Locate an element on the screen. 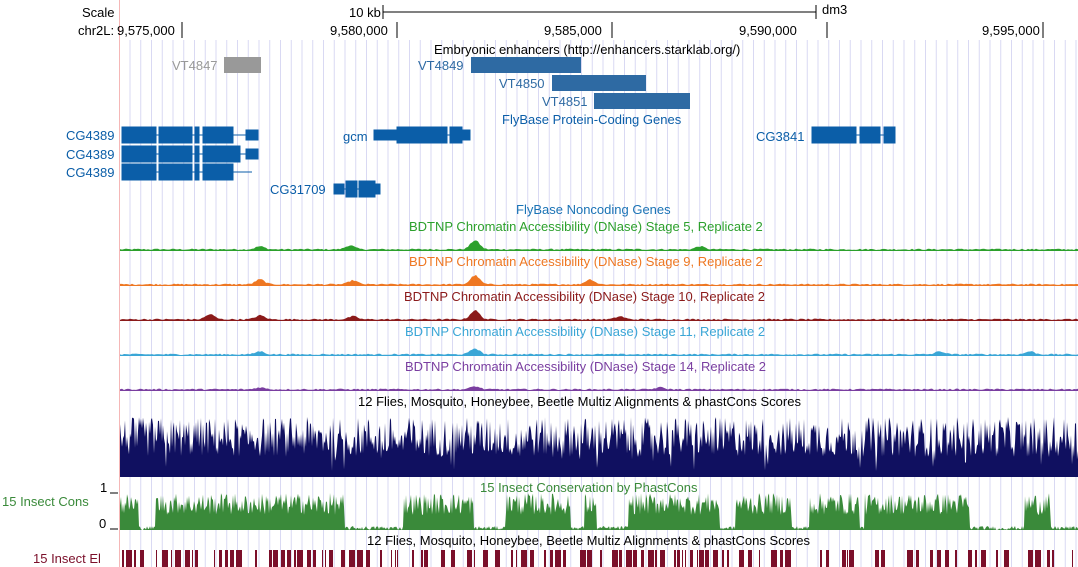  assembly-label: dm3 is located at coordinates (835, 9).